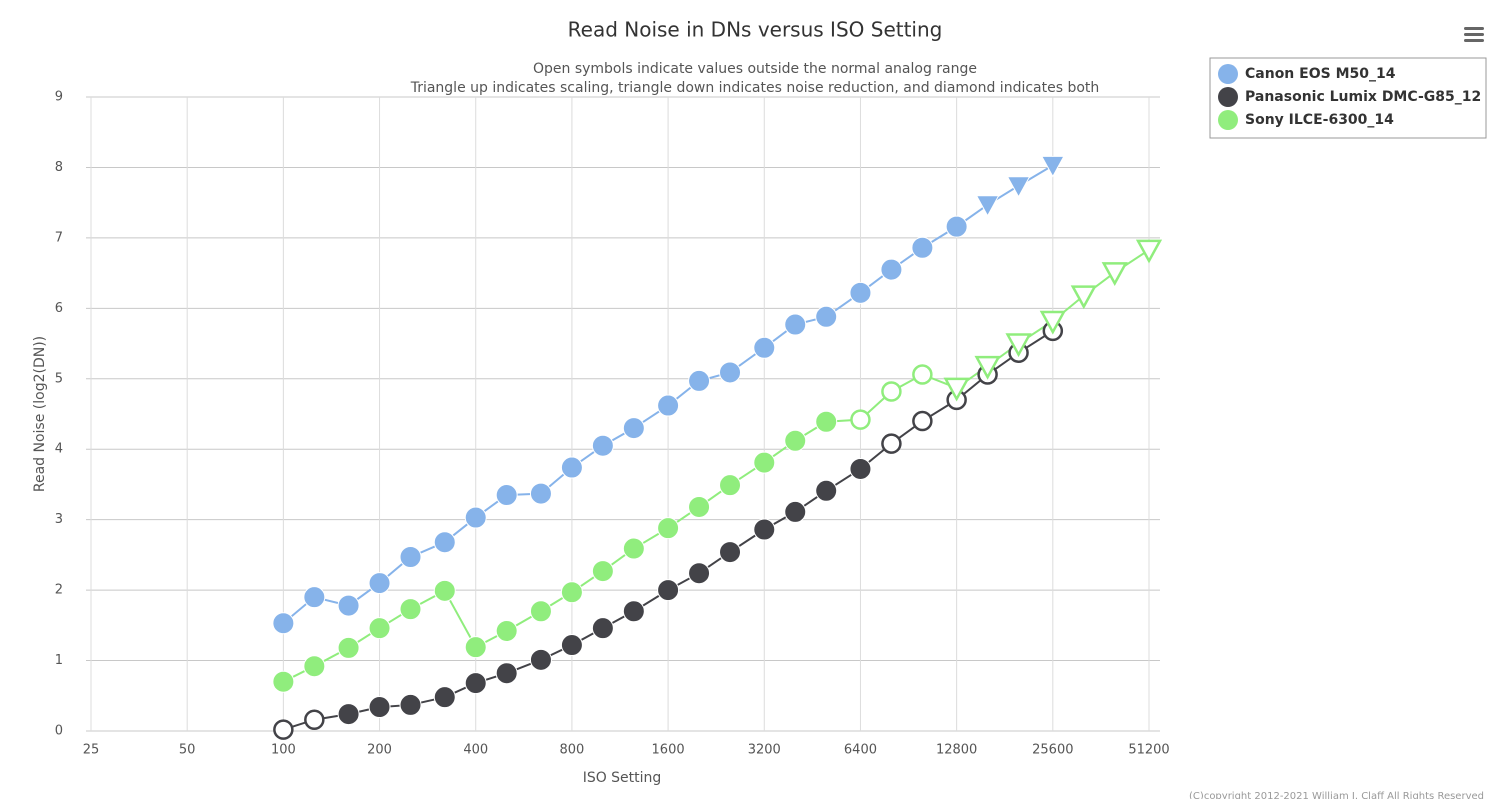  Describe the element at coordinates (59, 519) in the screenshot. I see `y-tick-label: 3` at that location.